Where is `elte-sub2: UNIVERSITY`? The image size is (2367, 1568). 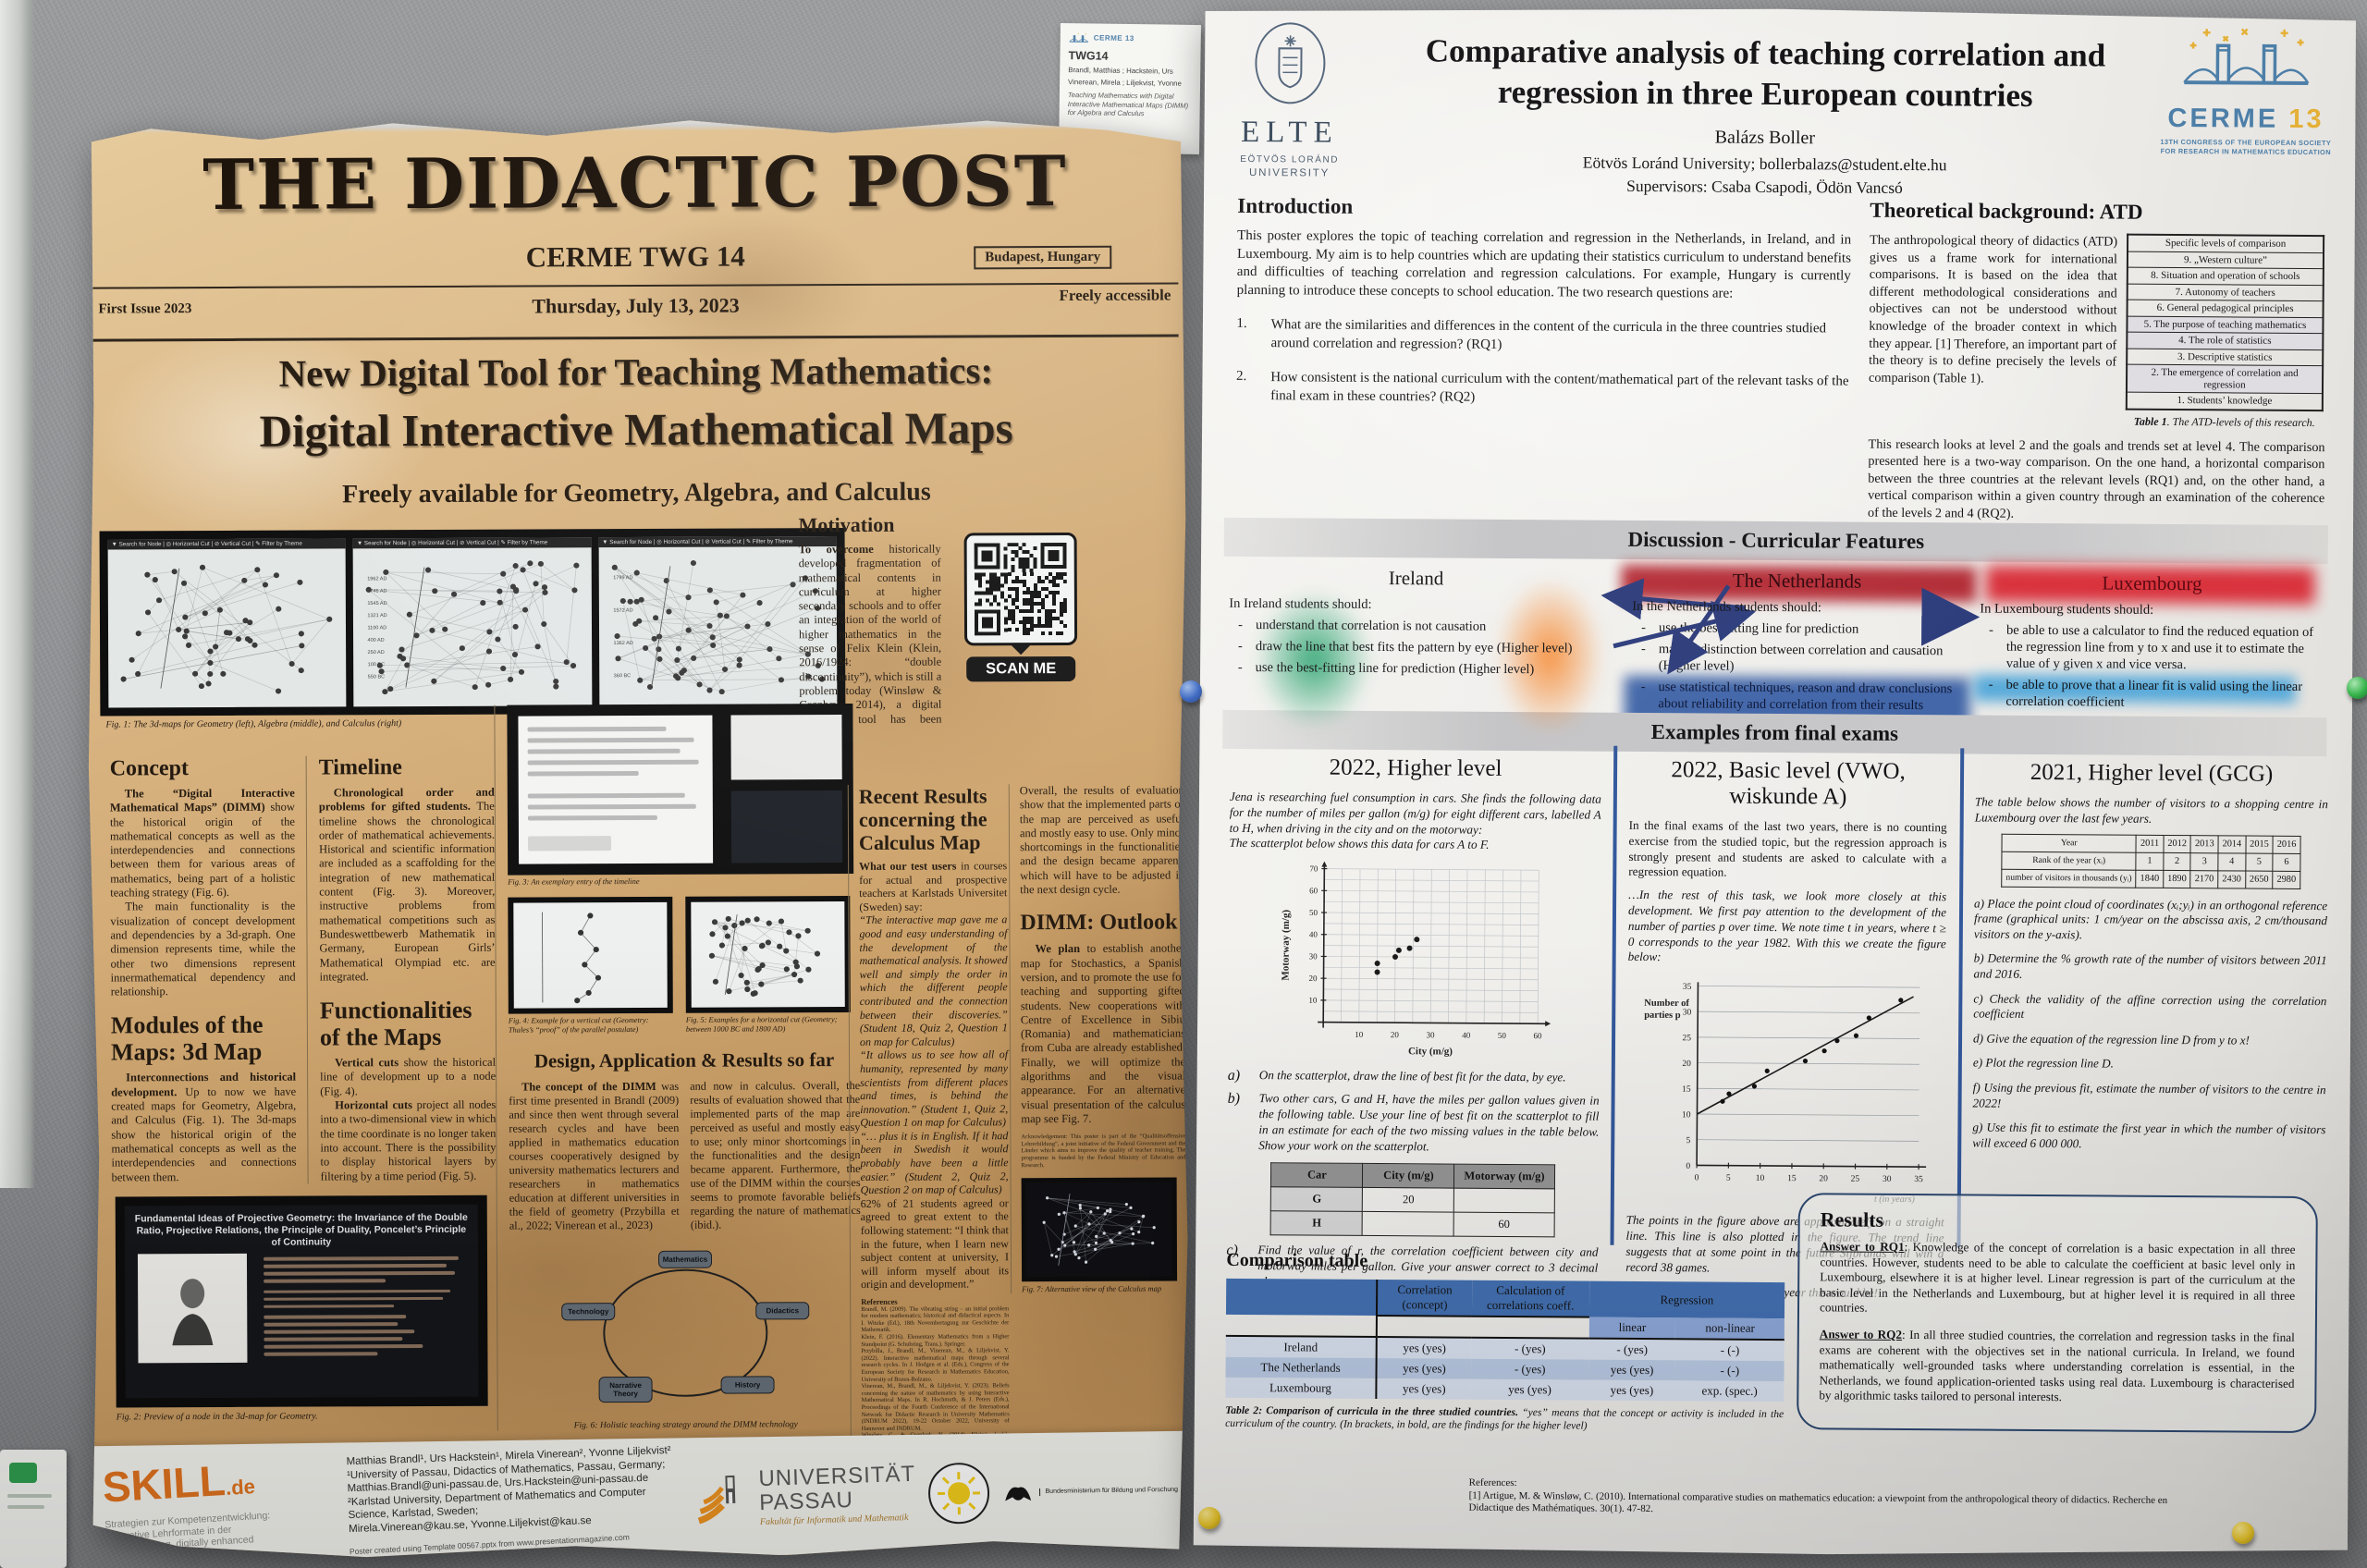 elte-sub2: UNIVERSITY is located at coordinates (1290, 173).